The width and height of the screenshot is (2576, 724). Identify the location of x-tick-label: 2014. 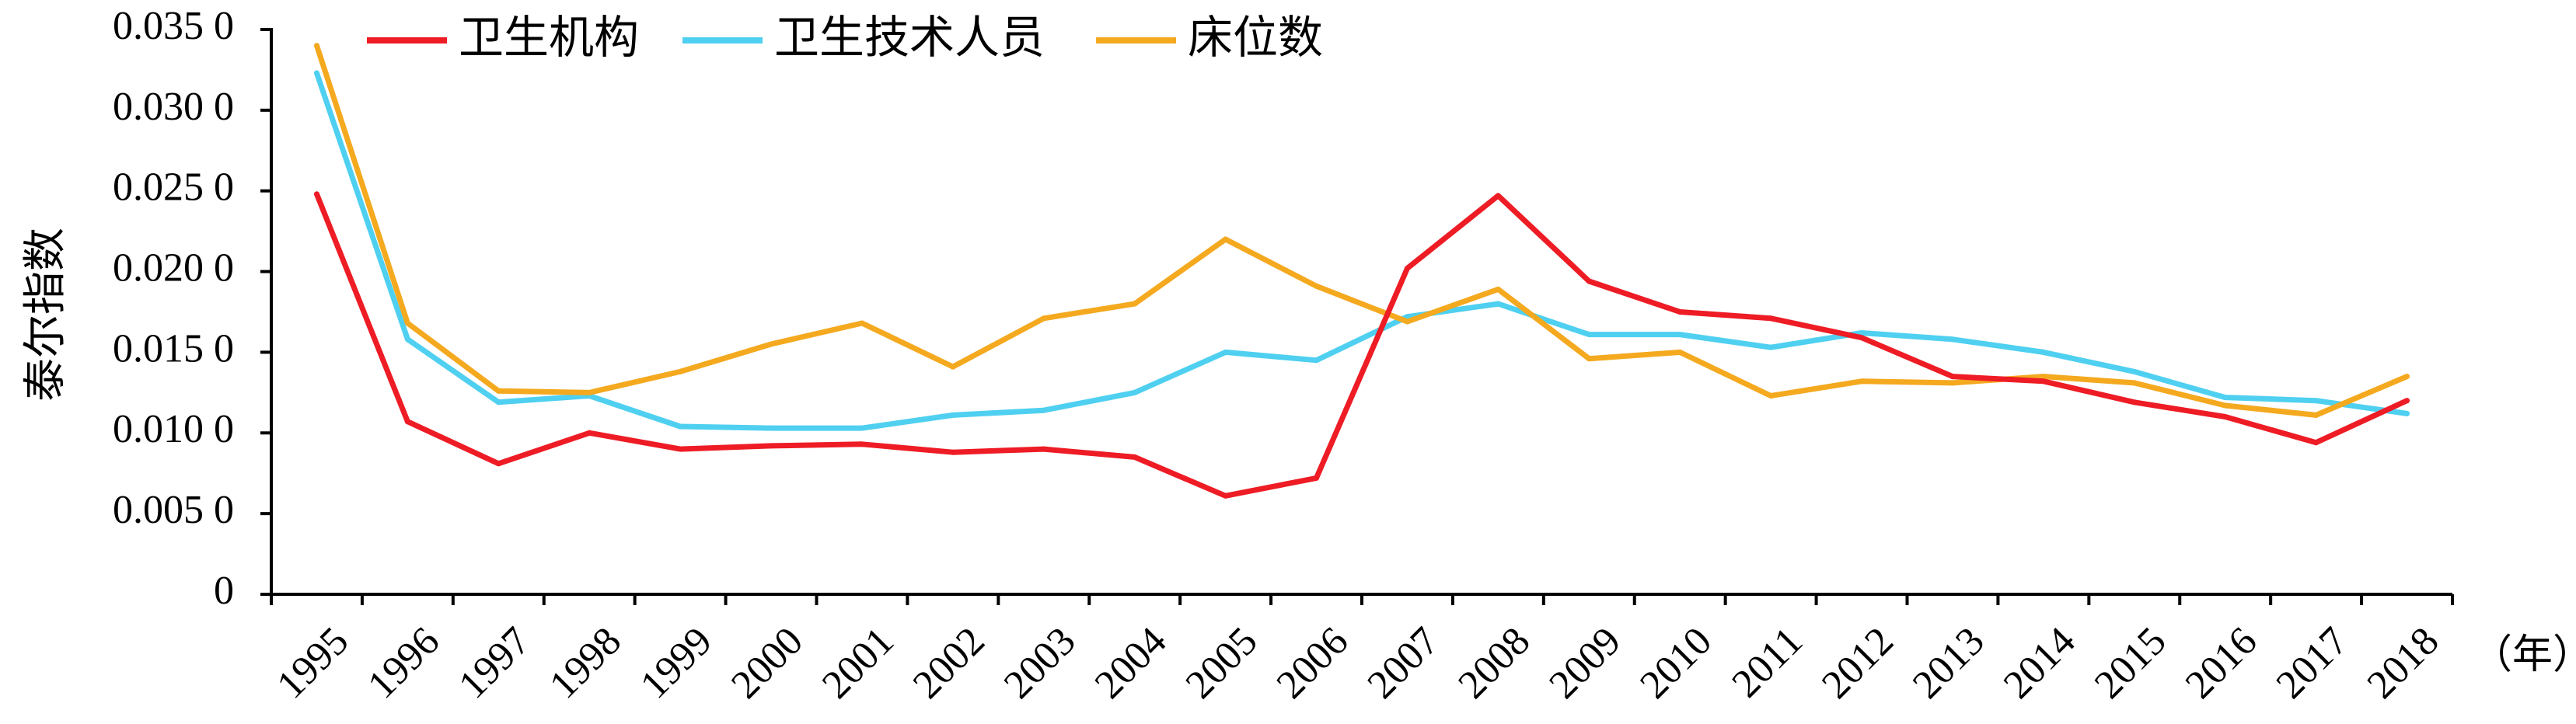
(2040, 663).